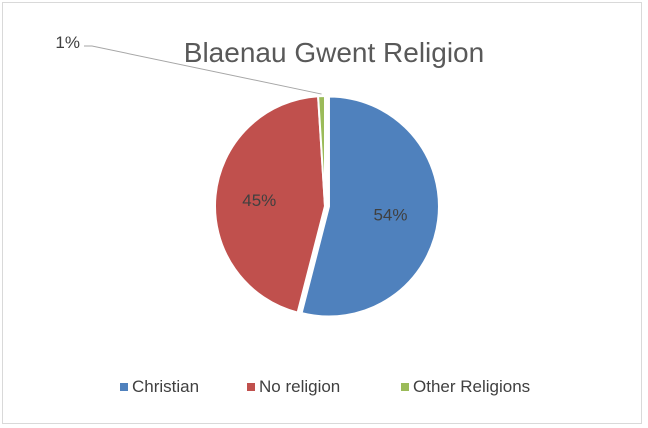  Describe the element at coordinates (259, 200) in the screenshot. I see `data-label-no-religion: 45%` at that location.